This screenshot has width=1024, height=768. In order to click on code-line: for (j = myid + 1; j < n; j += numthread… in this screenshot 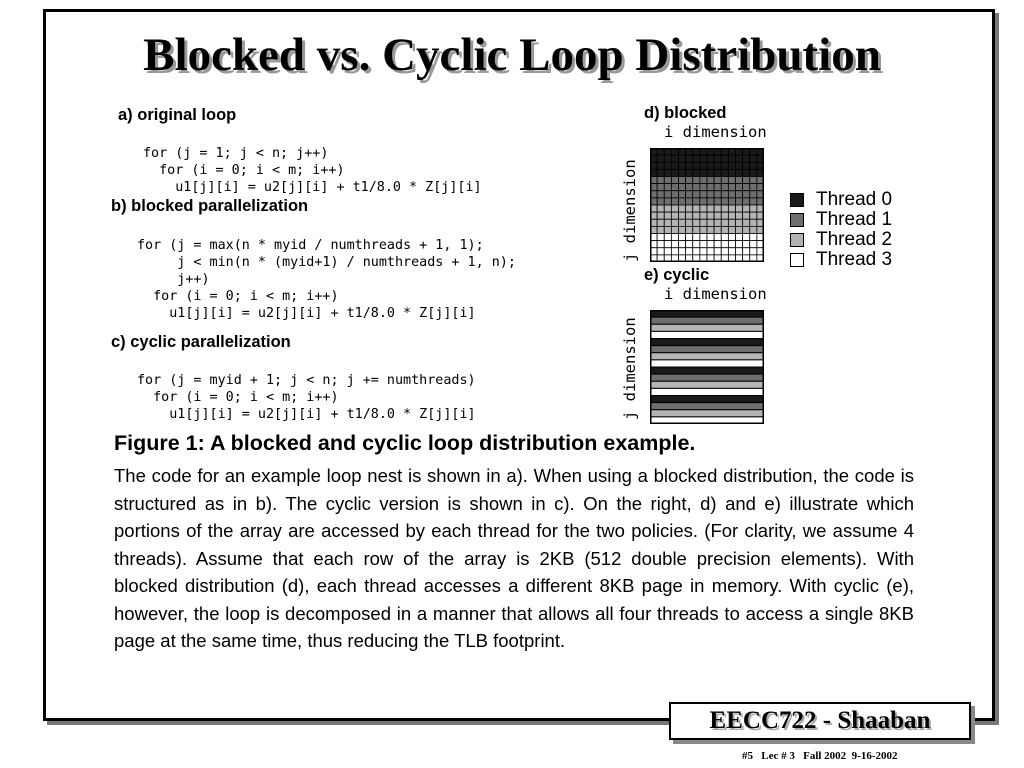, I will do `click(306, 380)`.